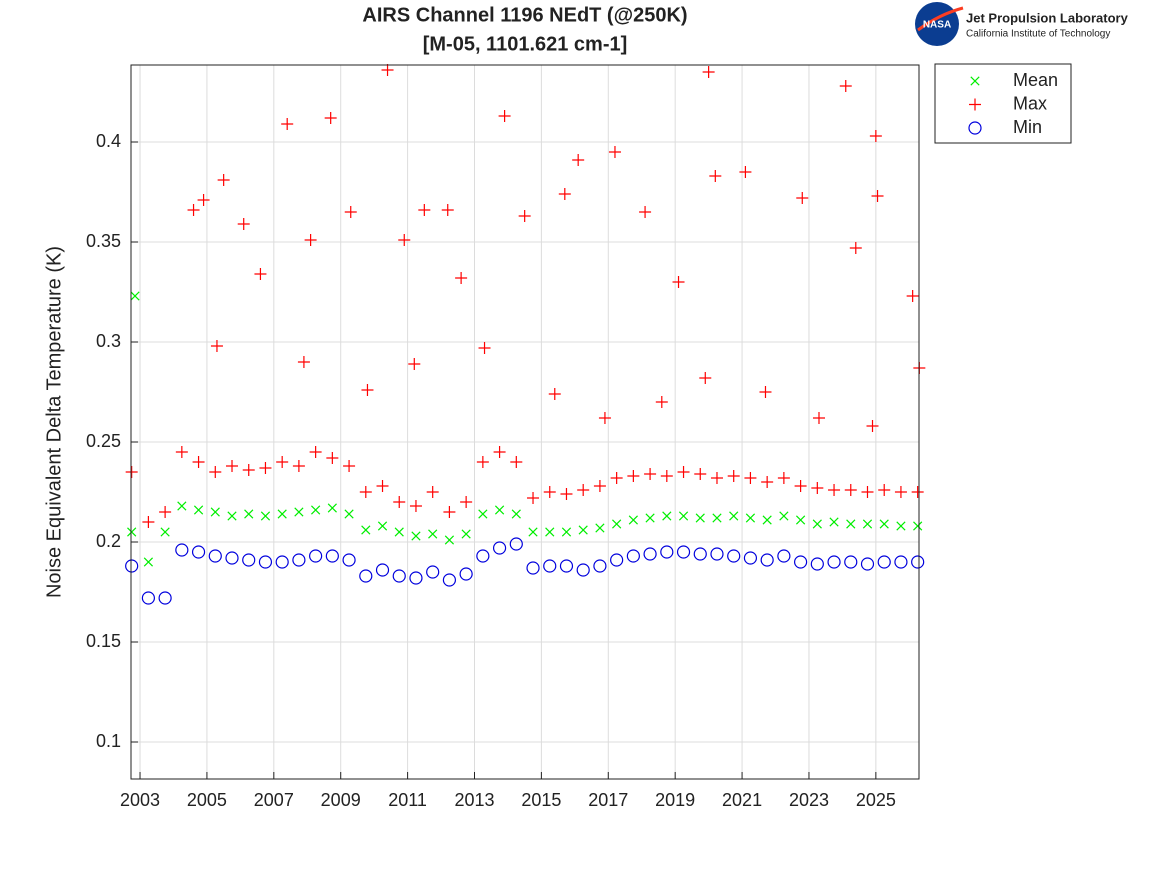  I want to click on x-tick-label: 2003, so click(140, 800).